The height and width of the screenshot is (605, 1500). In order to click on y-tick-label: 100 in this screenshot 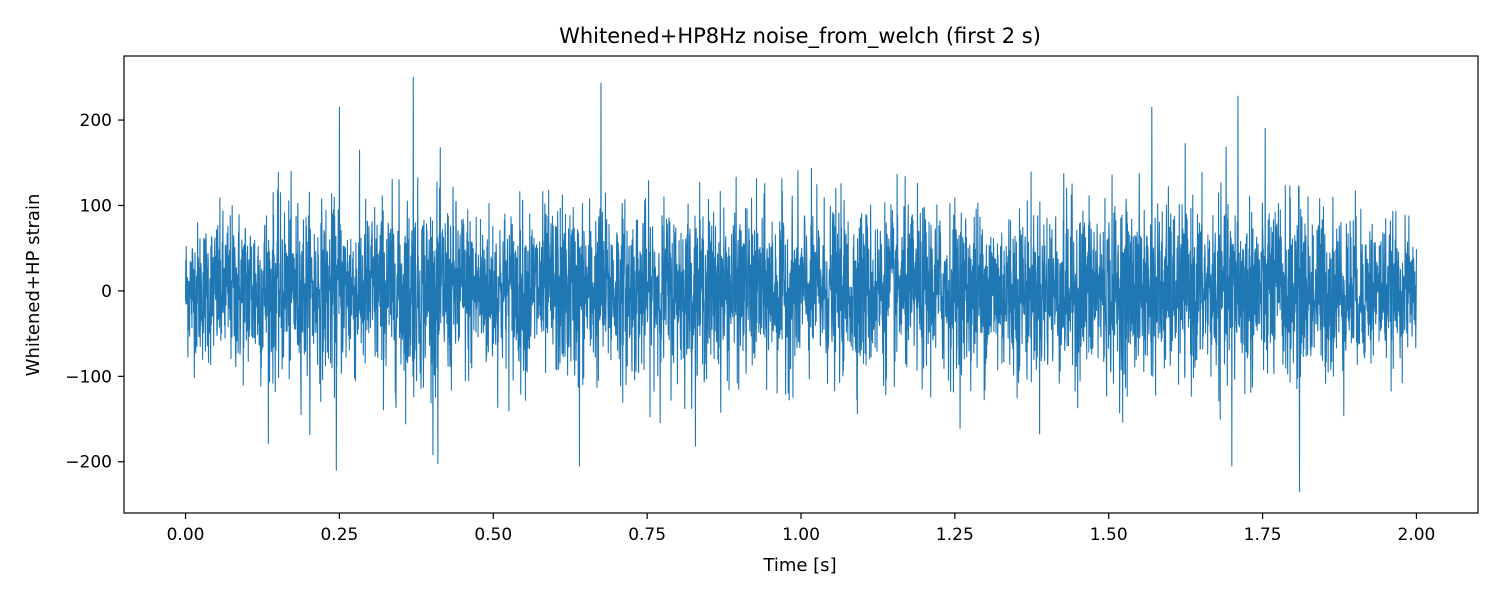, I will do `click(96, 206)`.